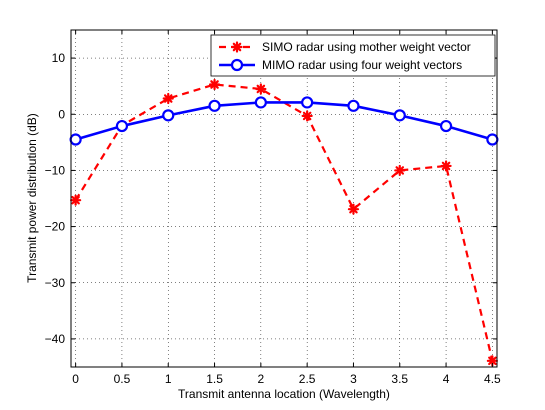 This screenshot has width=545, height=410. Describe the element at coordinates (168, 379) in the screenshot. I see `x-tick-label: 1` at that location.